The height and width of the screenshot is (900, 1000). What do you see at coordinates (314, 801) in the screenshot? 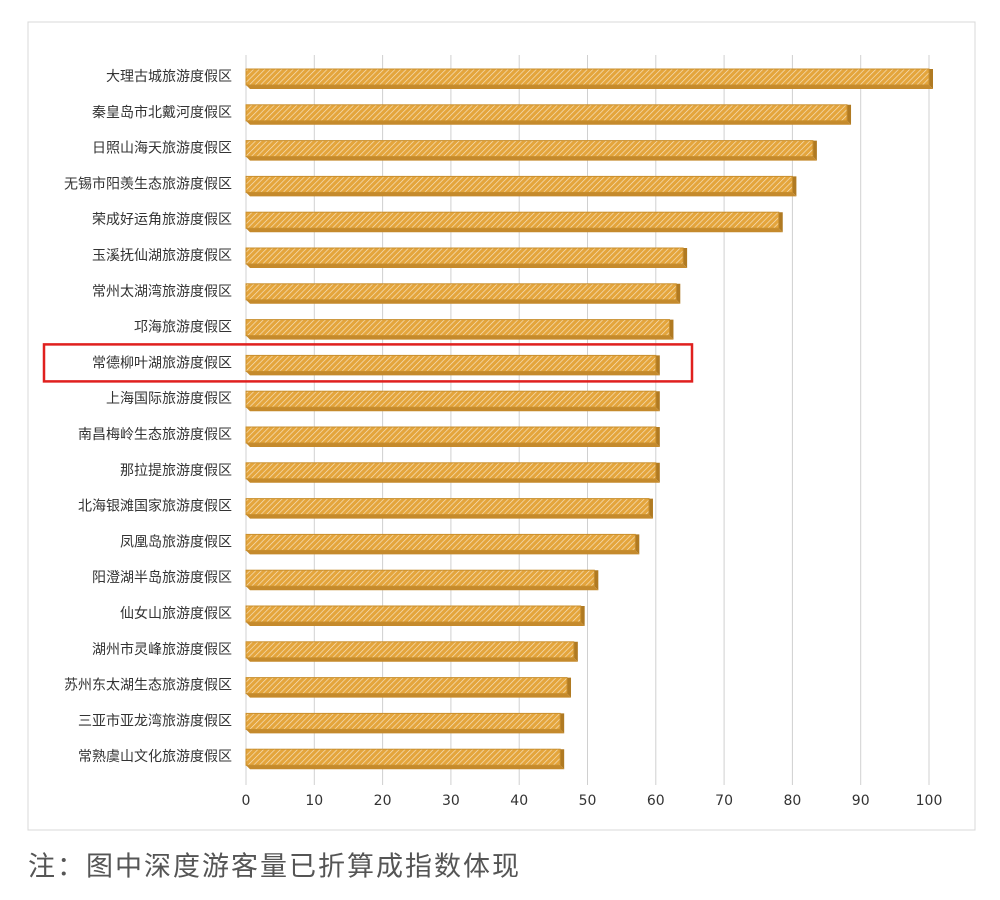
I see `x-tick-label: 10` at bounding box center [314, 801].